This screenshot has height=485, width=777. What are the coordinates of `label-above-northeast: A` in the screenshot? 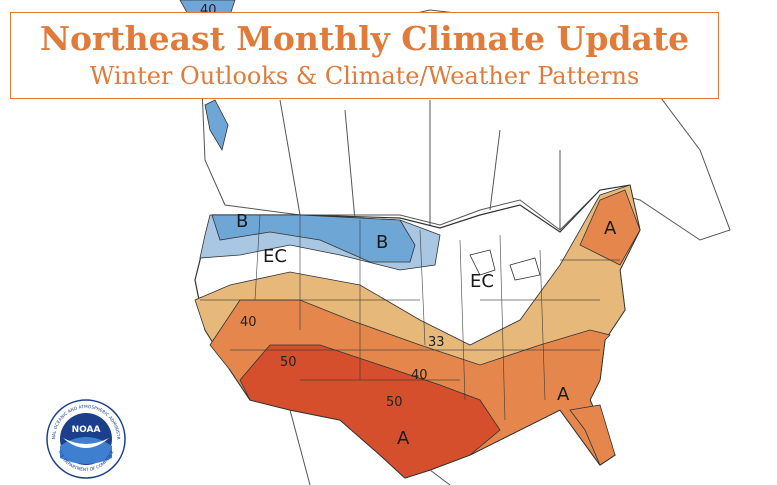 It's located at (610, 228).